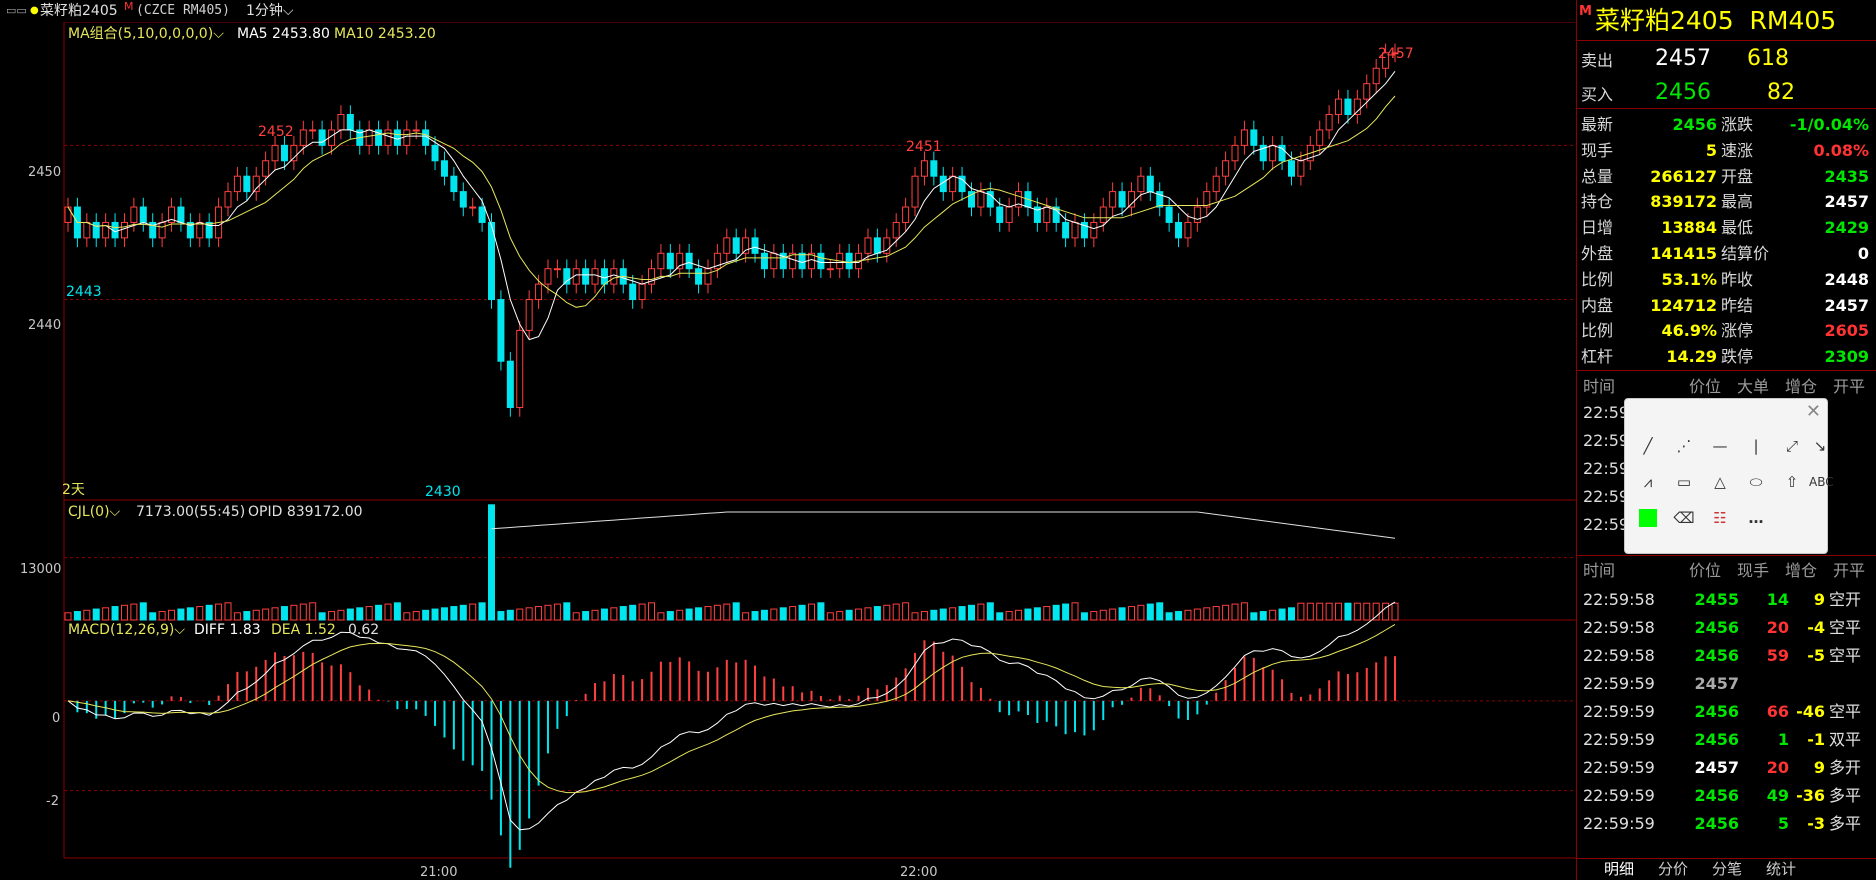 This screenshot has height=880, width=1876. I want to click on text-tool-icon: ABC, so click(1821, 482).